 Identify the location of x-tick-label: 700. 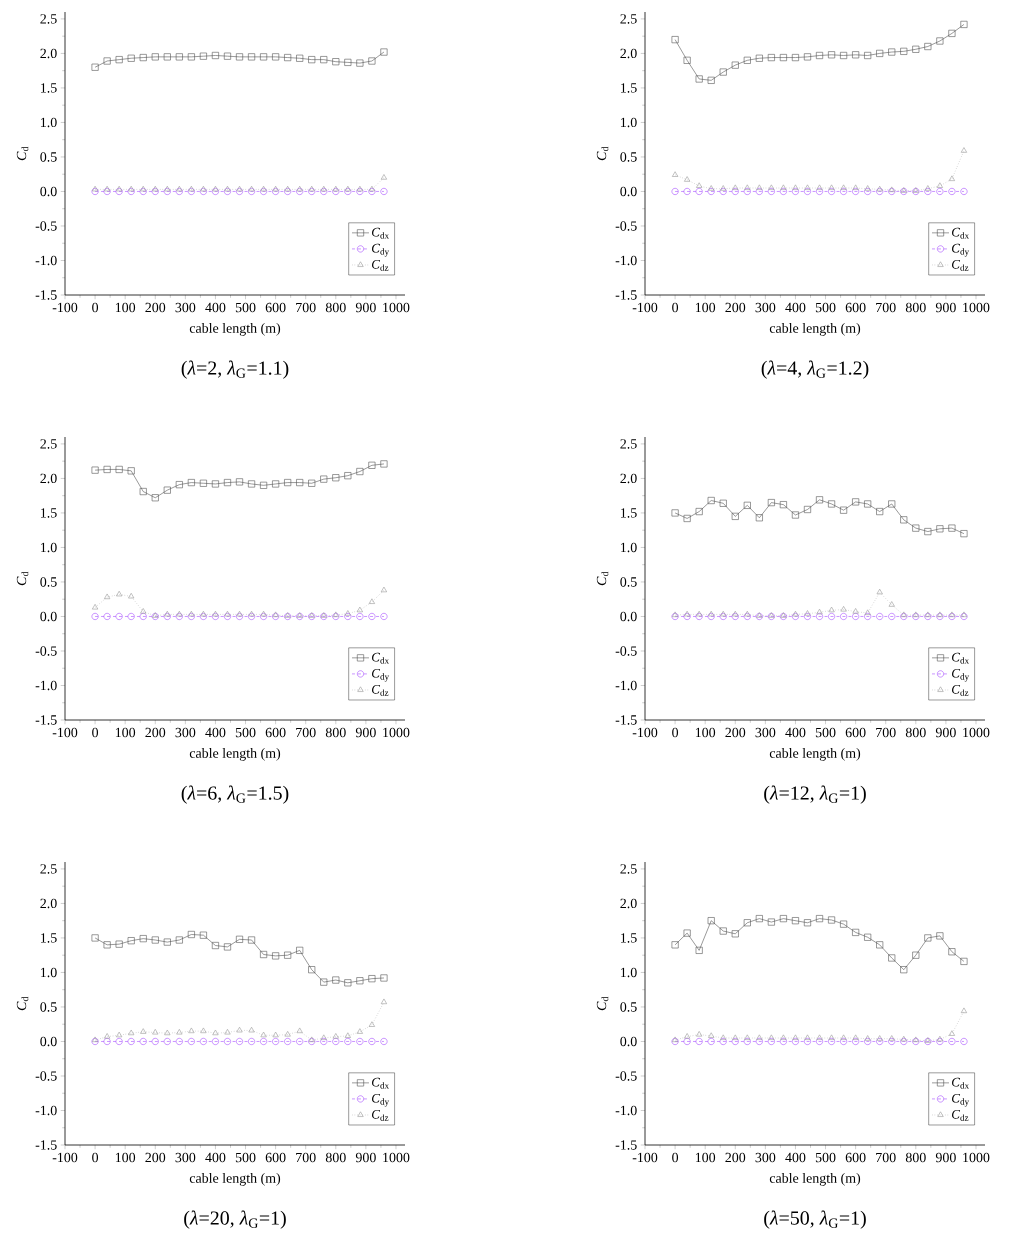
(886, 307).